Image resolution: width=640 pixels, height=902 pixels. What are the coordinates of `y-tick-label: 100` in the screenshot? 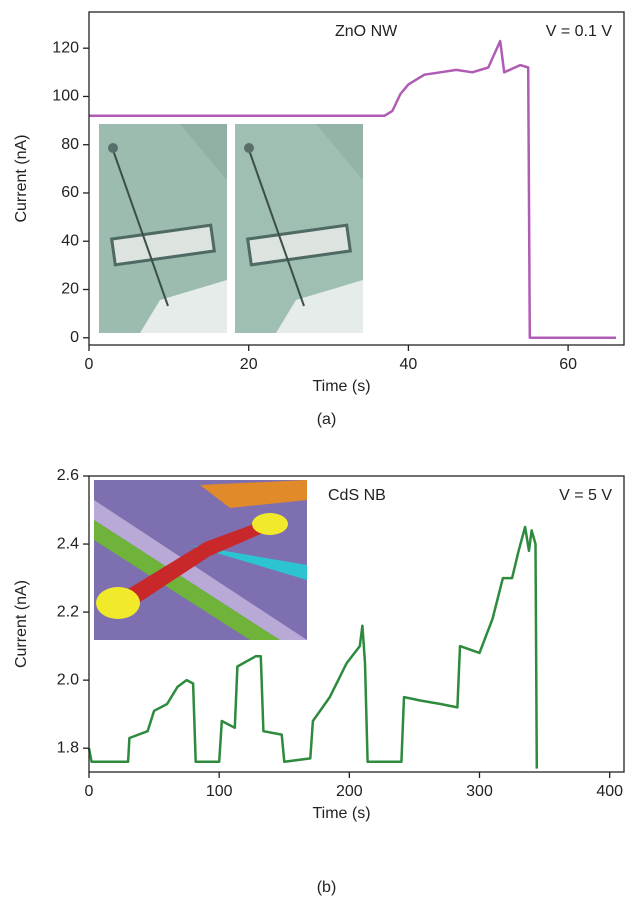 It's located at (65, 96).